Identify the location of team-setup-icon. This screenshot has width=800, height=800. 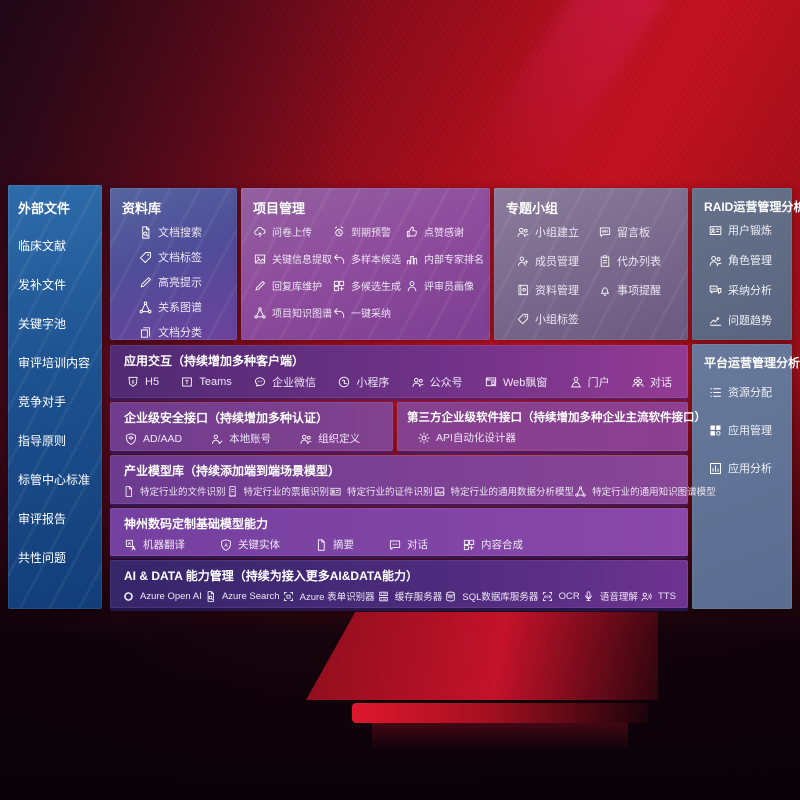
(523, 232).